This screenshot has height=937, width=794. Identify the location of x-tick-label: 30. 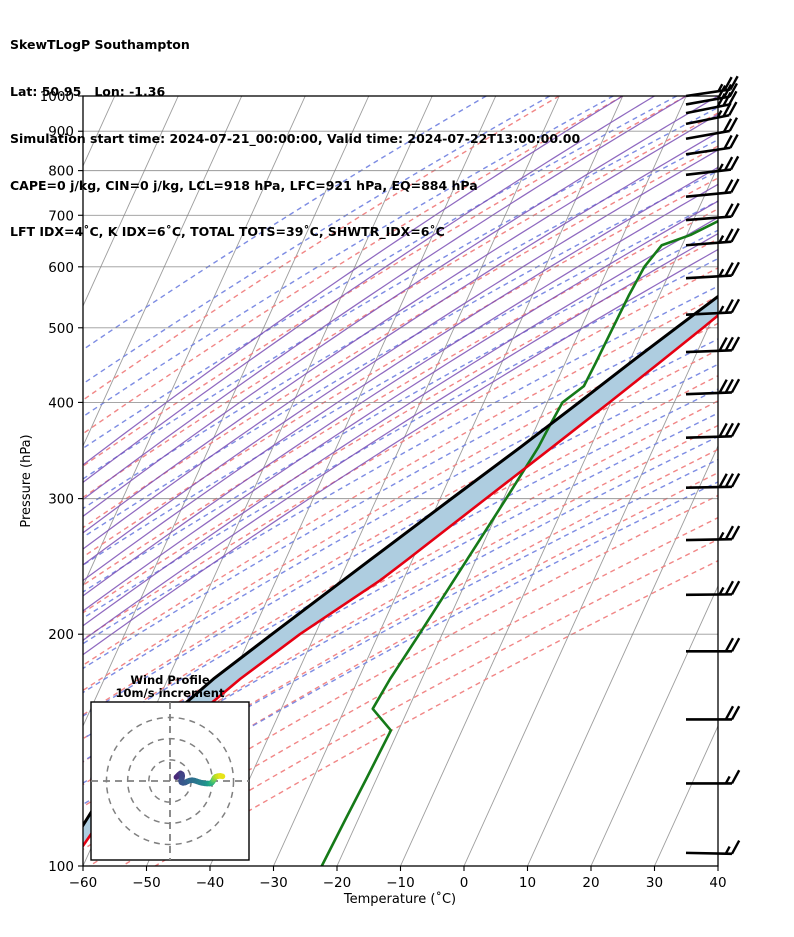
(654, 883).